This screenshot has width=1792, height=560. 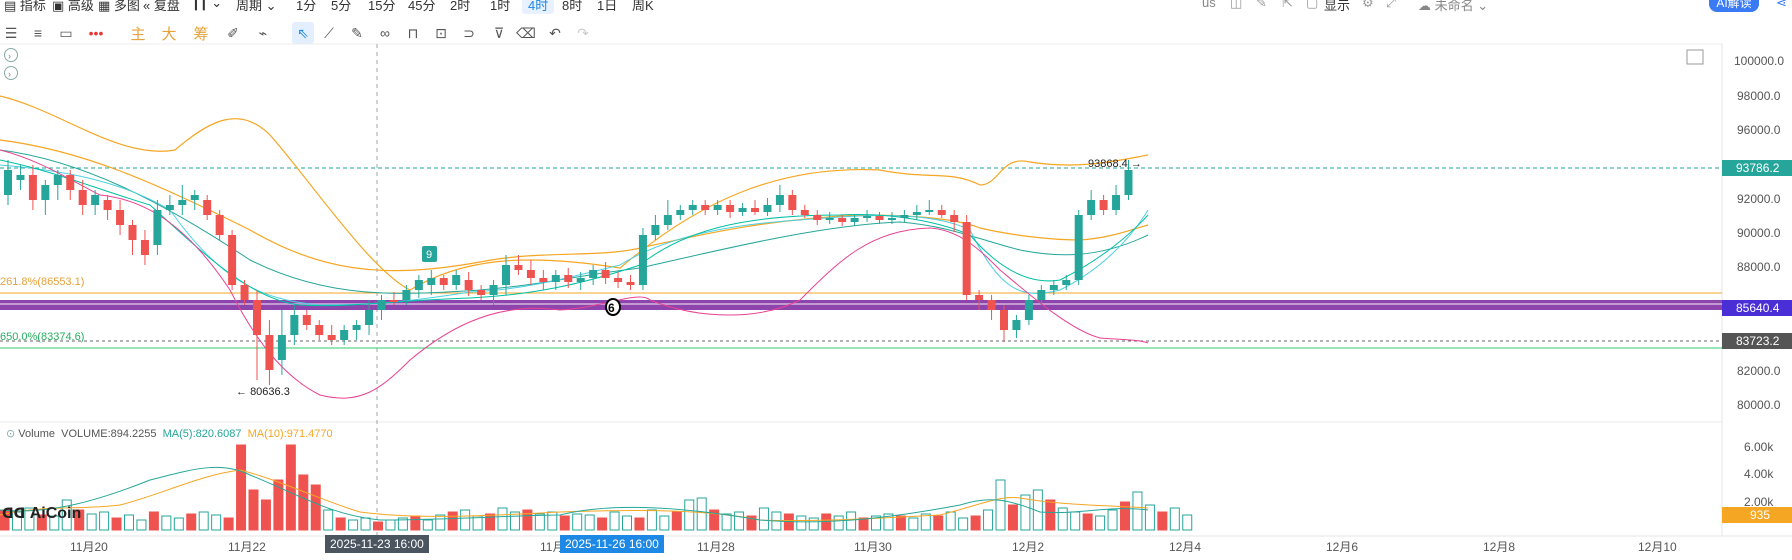 What do you see at coordinates (1287, 5) in the screenshot?
I see `share-arrow-icon: ⇱` at bounding box center [1287, 5].